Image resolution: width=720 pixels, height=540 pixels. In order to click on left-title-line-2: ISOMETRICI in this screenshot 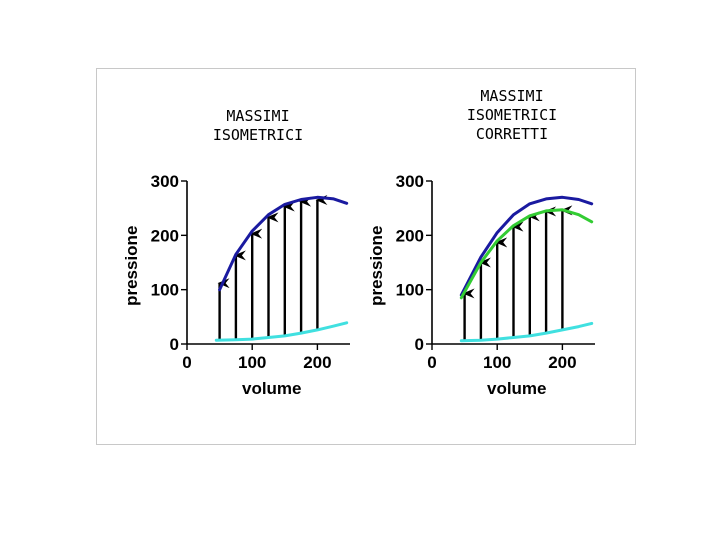, I will do `click(258, 135)`.